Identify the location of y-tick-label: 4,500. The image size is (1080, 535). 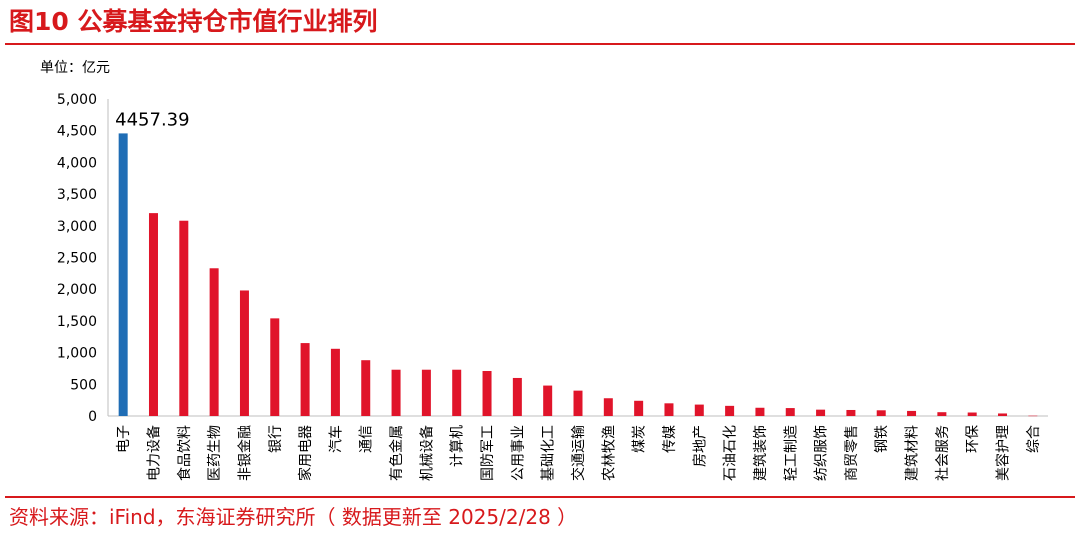
(77, 132).